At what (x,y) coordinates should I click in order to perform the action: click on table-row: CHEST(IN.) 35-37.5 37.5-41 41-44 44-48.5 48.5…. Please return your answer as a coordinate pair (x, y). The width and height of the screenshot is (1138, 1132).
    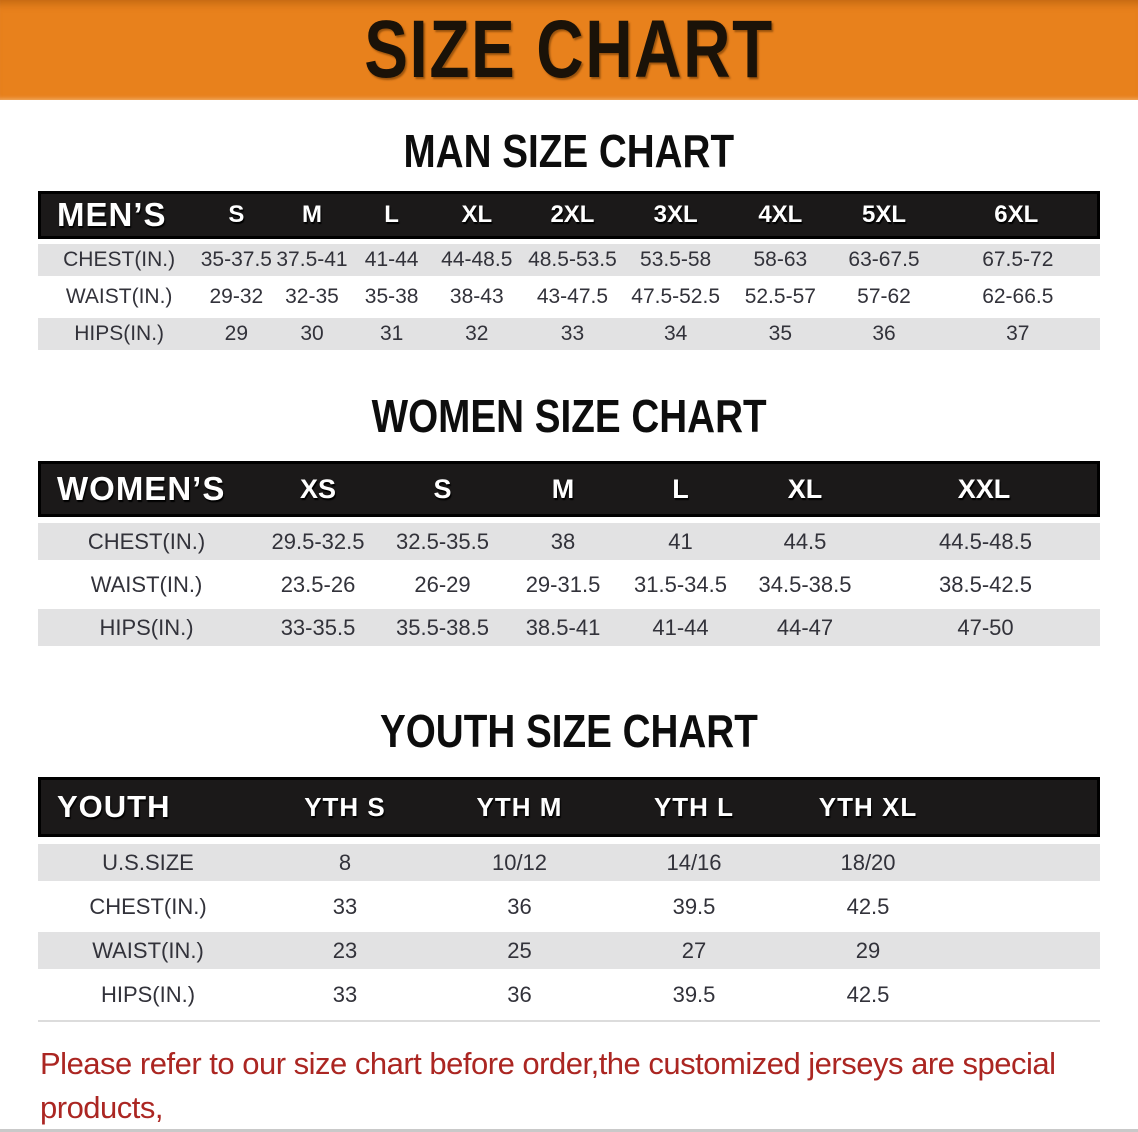
    Looking at the image, I should click on (569, 260).